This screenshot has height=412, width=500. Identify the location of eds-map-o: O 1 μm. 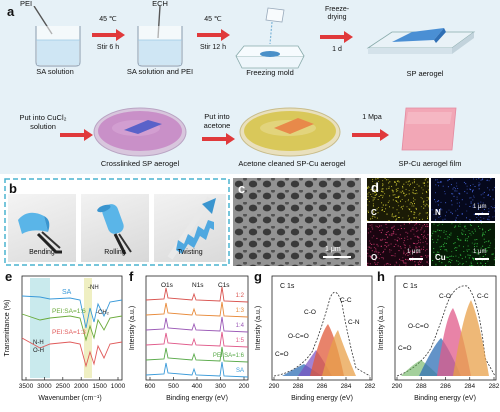
(398, 244).